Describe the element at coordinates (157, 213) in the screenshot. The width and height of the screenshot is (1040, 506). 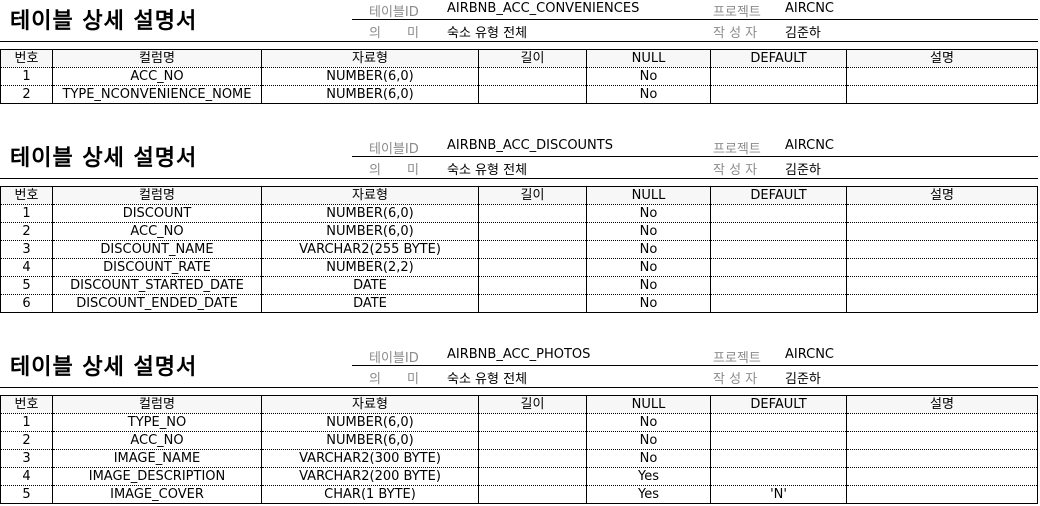
I see `cell-column-name: DISCOUNT` at that location.